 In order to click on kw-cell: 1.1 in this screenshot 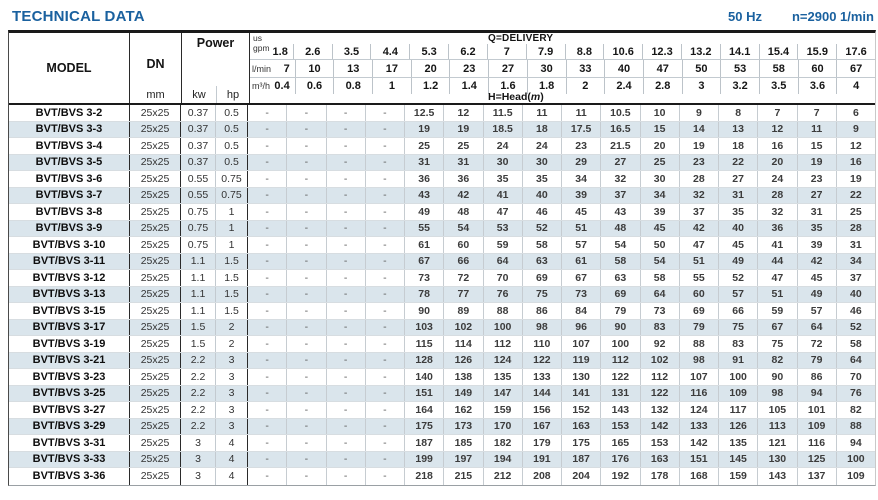, I will do `click(198, 278)`.